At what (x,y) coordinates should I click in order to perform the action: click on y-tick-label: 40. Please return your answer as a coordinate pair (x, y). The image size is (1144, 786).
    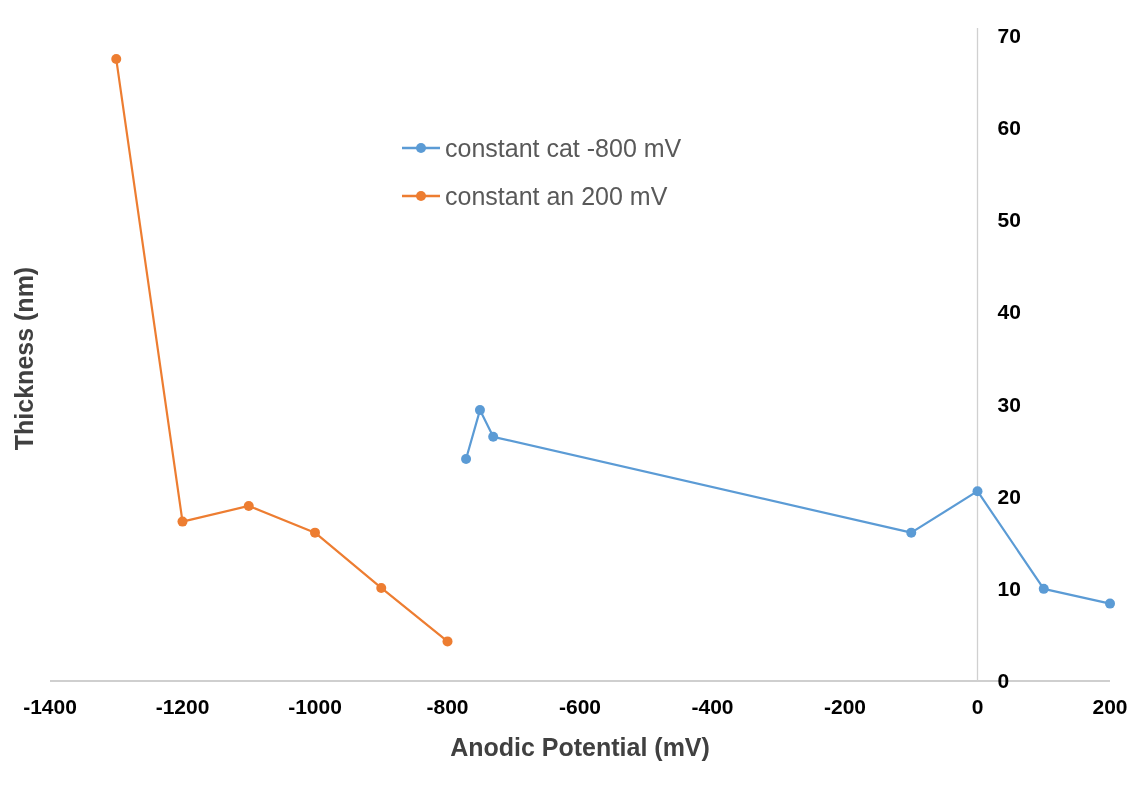
    Looking at the image, I should click on (1009, 312).